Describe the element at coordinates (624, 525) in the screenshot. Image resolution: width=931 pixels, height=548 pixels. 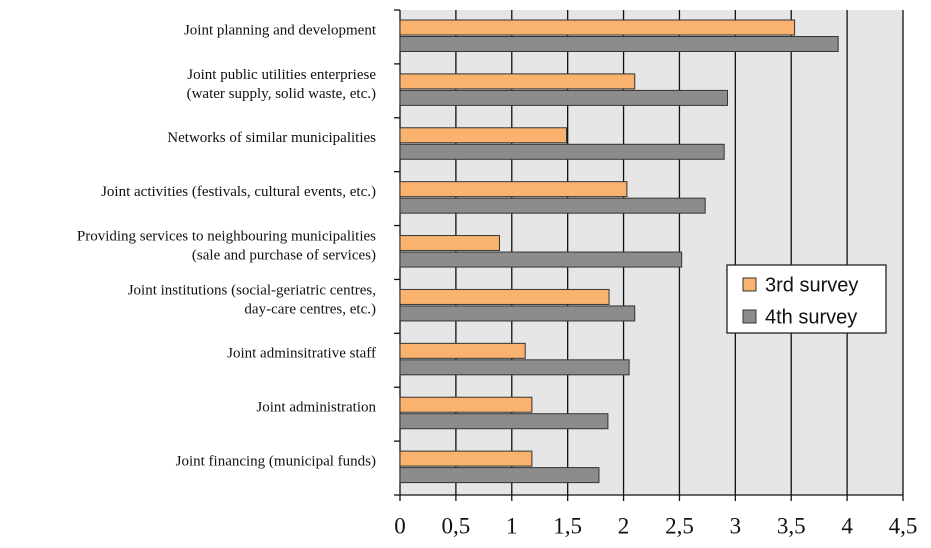
I see `x-tick-label: 2` at that location.